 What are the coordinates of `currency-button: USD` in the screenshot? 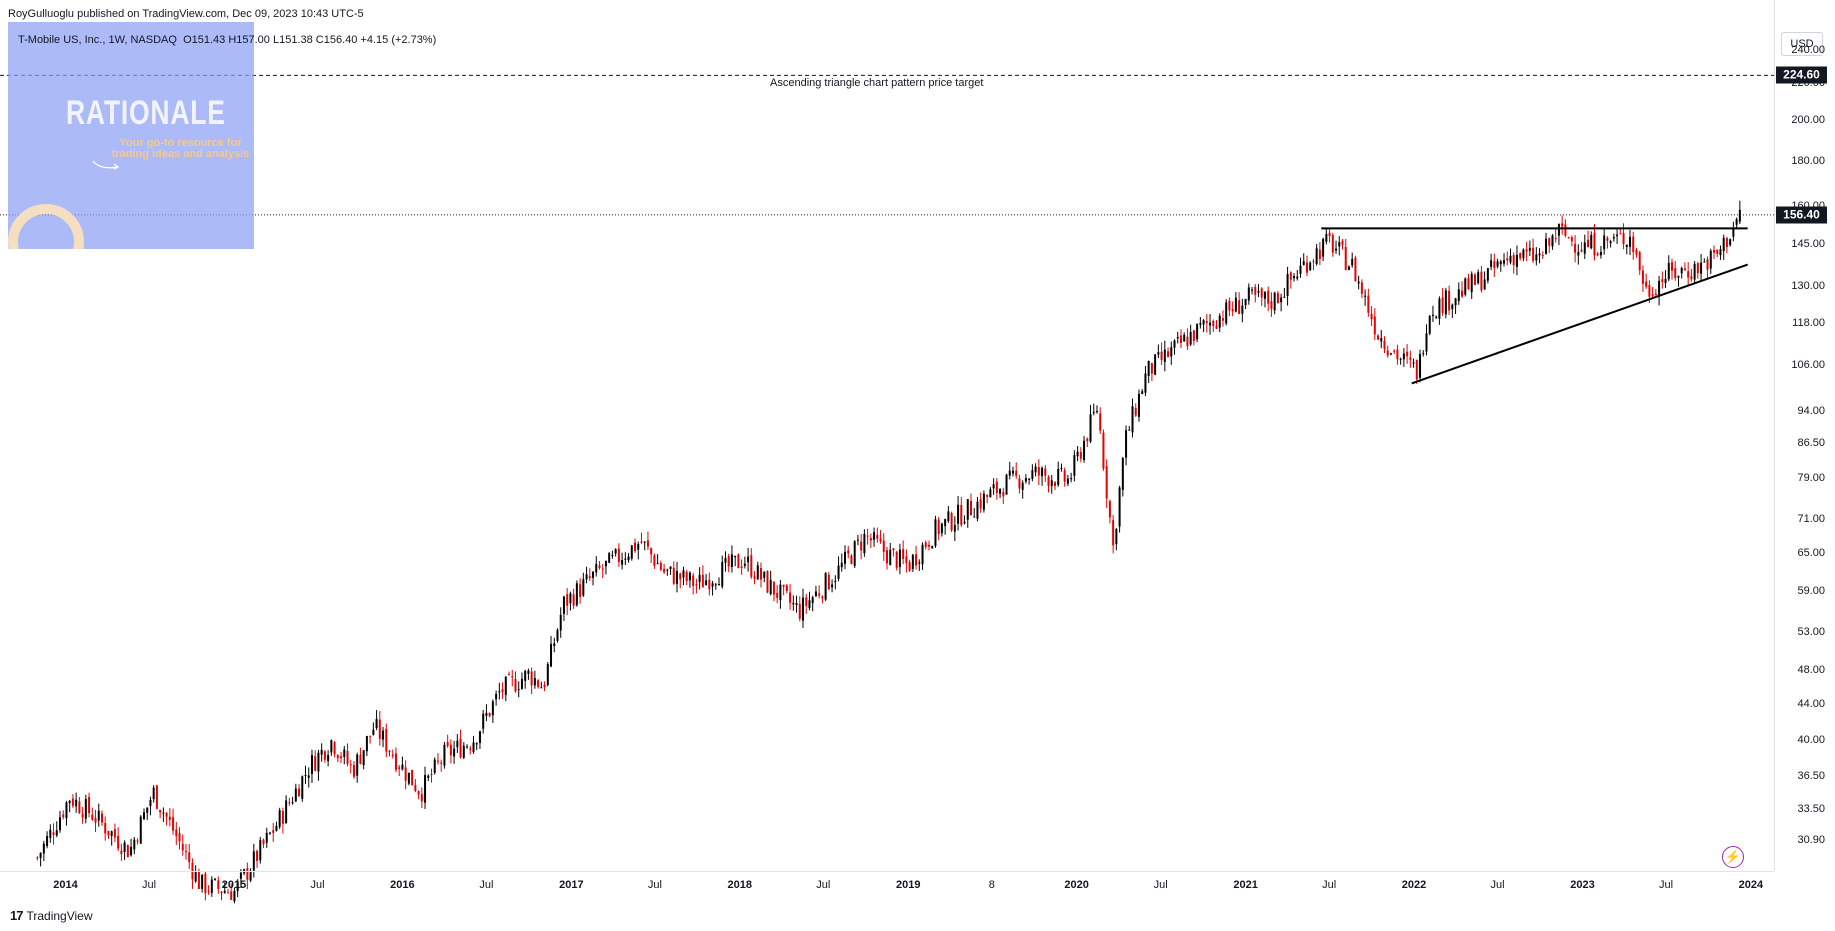 It's located at (1802, 44).